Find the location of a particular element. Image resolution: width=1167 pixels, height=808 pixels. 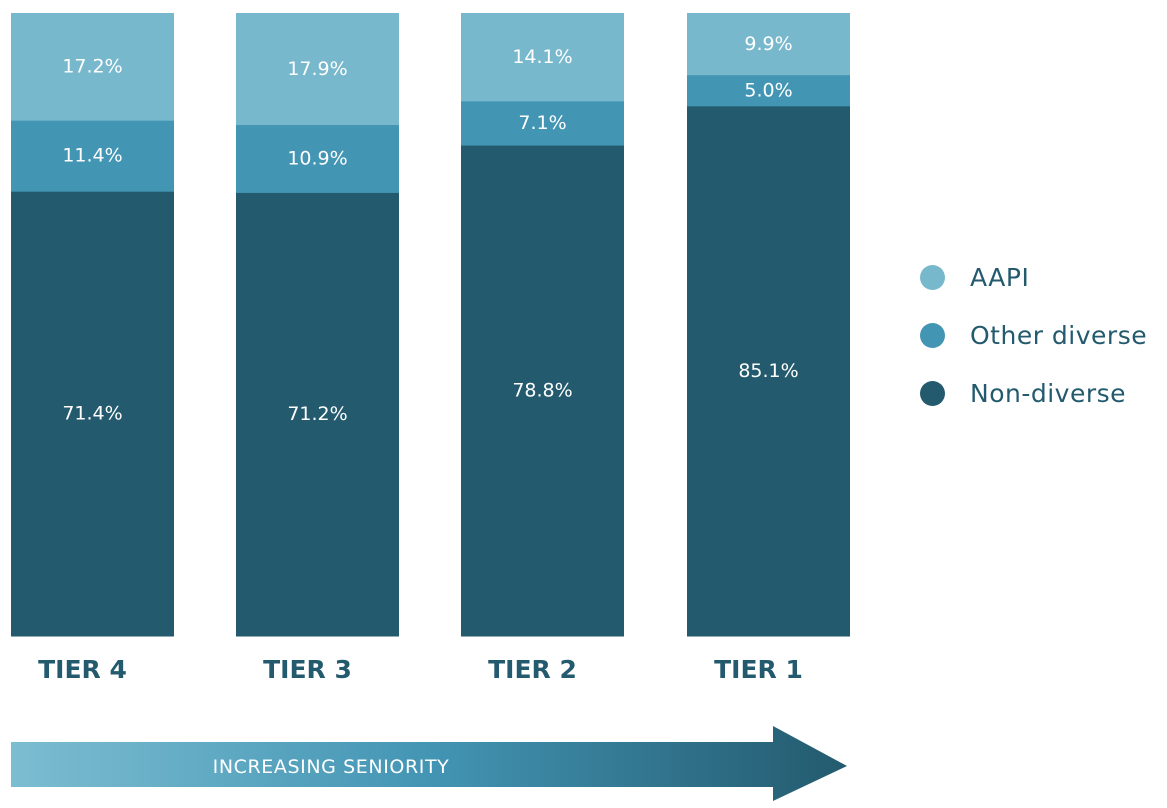

legend-label-non-diverse: Non-diverse is located at coordinates (1048, 393).